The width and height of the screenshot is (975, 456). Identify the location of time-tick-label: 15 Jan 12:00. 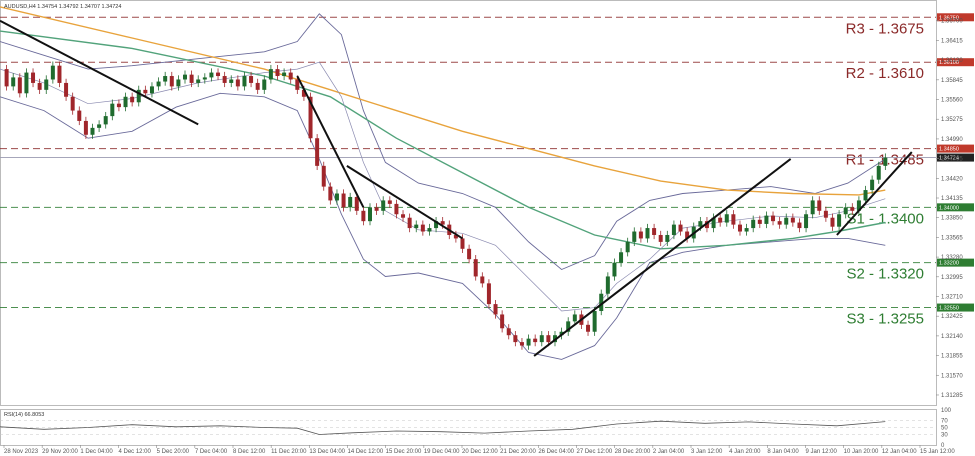
(937, 452).